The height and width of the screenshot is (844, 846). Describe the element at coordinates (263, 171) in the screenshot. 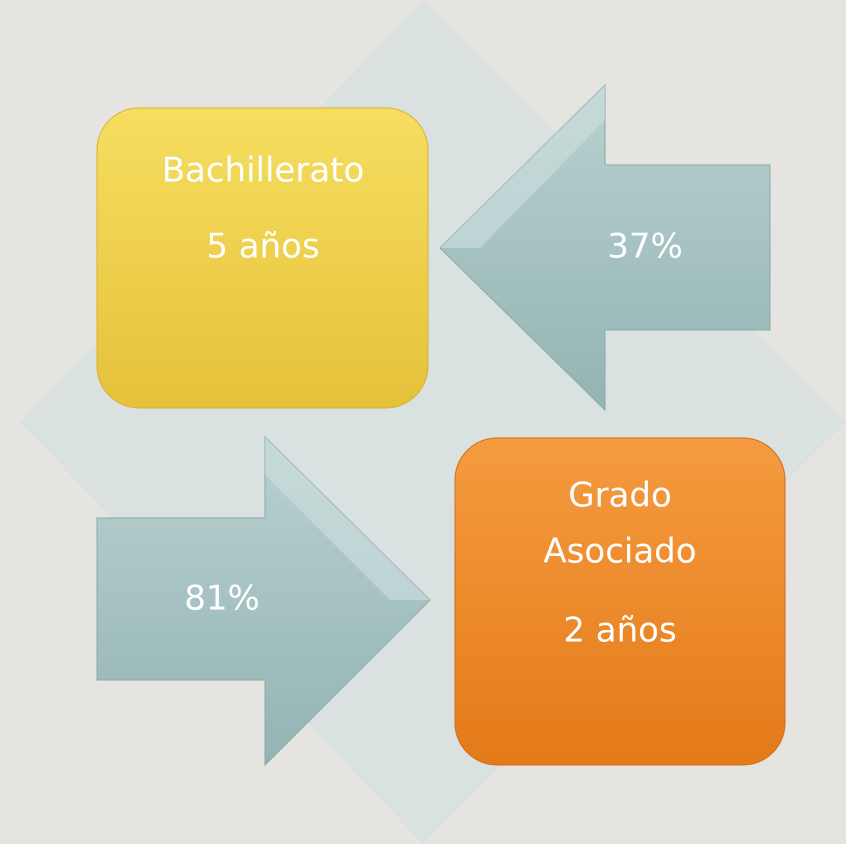

I see `node-text: Bachillerato` at that location.